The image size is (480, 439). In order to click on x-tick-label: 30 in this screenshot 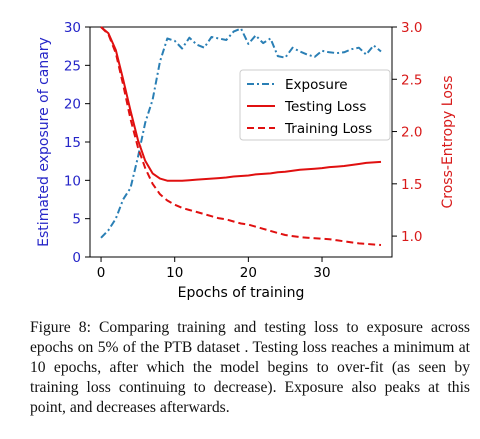, I will do `click(321, 273)`.